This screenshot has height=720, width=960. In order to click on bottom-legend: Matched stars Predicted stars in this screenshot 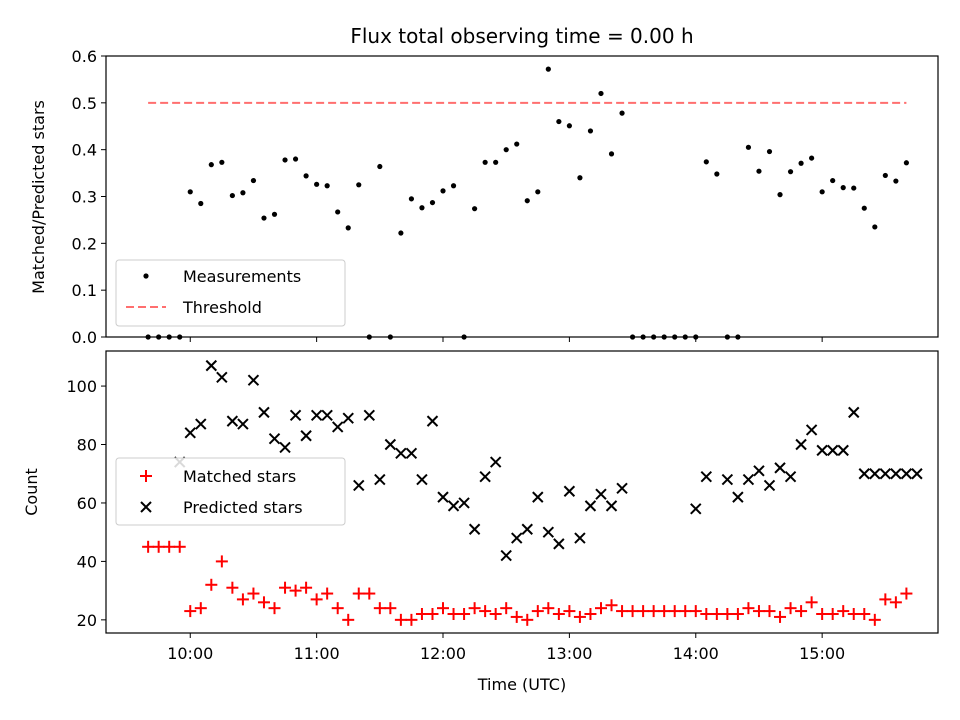, I will do `click(230, 491)`.